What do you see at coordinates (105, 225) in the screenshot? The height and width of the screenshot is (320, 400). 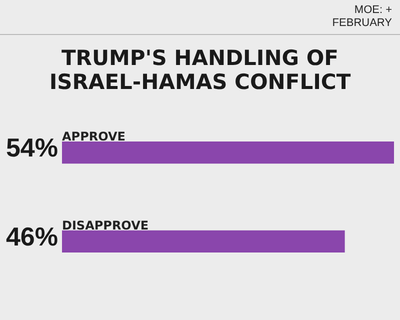 I see `y-tick-label: DISAPPROVE` at bounding box center [105, 225].